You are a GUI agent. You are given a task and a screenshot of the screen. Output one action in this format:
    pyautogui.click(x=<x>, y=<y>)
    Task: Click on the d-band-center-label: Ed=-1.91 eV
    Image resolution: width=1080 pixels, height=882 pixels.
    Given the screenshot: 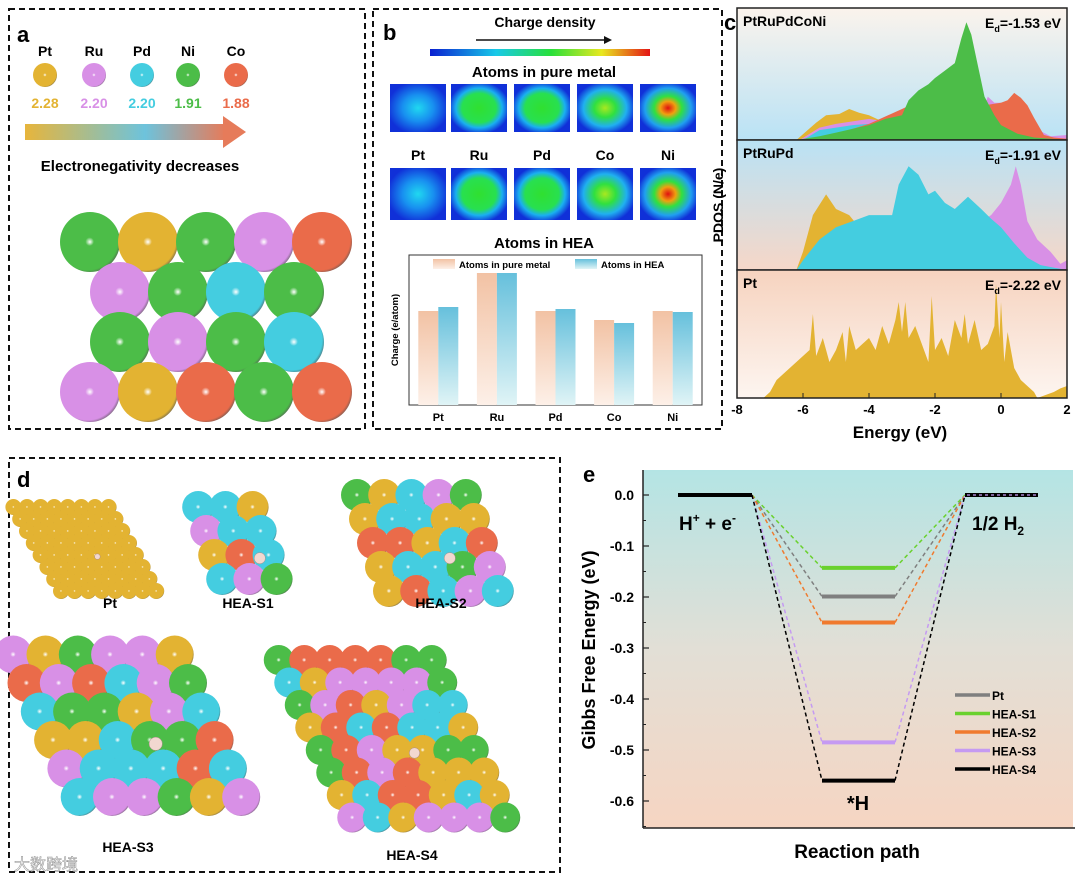 What is the action you would take?
    pyautogui.click(x=1023, y=156)
    